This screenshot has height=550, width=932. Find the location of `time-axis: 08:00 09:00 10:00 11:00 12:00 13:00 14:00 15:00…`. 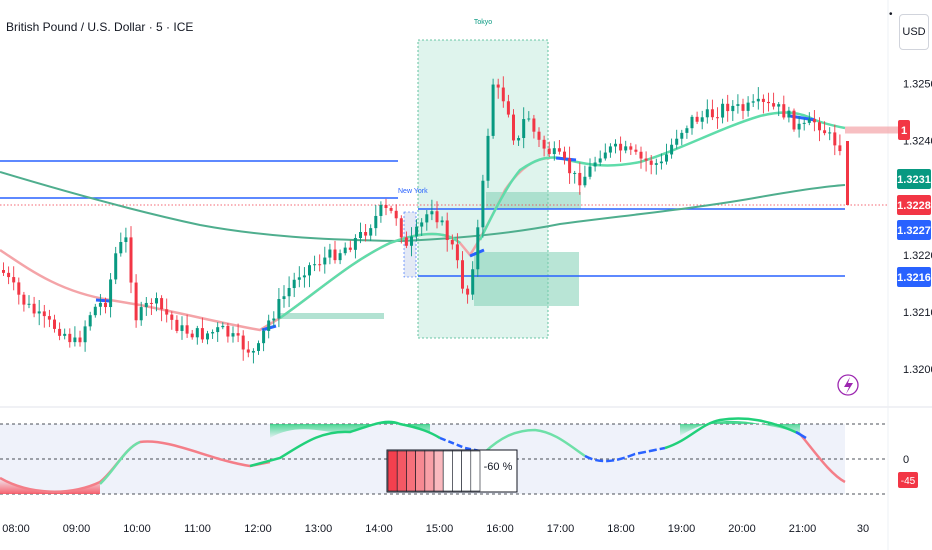

time-axis: 08:00 09:00 10:00 11:00 12:00 13:00 14:00 15:00… is located at coordinates (435, 529).